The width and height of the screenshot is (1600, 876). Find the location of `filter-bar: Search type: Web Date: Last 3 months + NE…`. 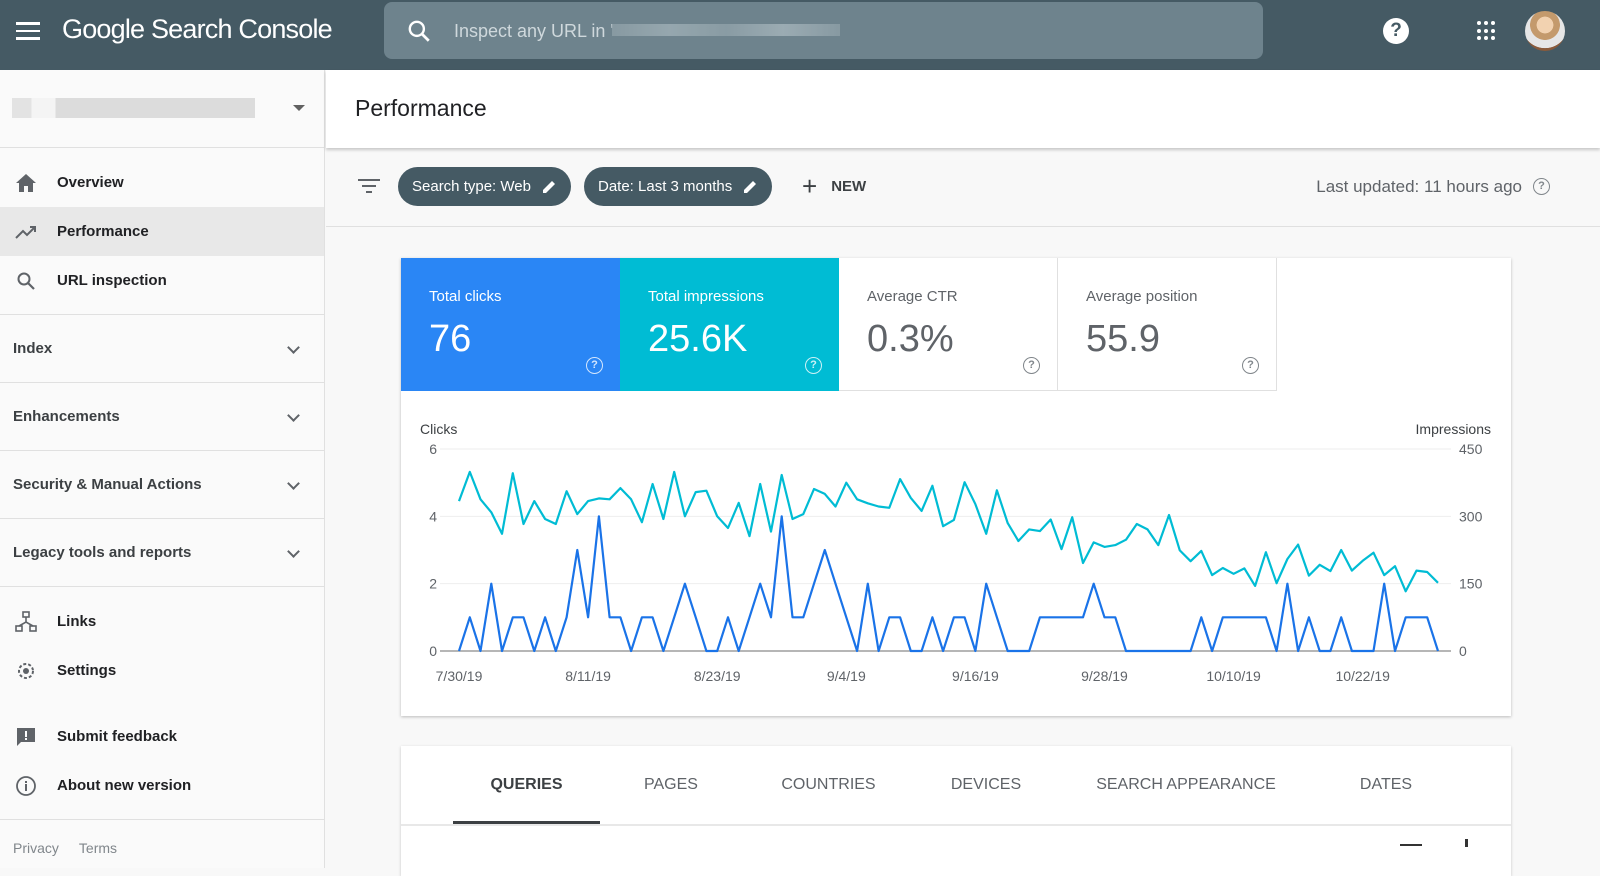

filter-bar: Search type: Web Date: Last 3 months + NE… is located at coordinates (963, 188).